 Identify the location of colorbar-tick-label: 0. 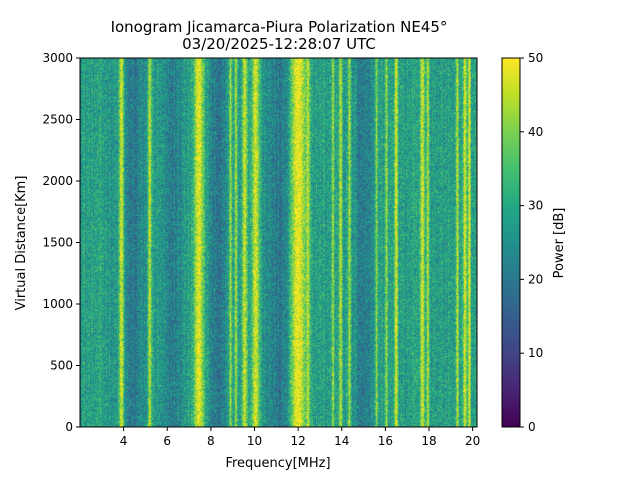
(532, 427).